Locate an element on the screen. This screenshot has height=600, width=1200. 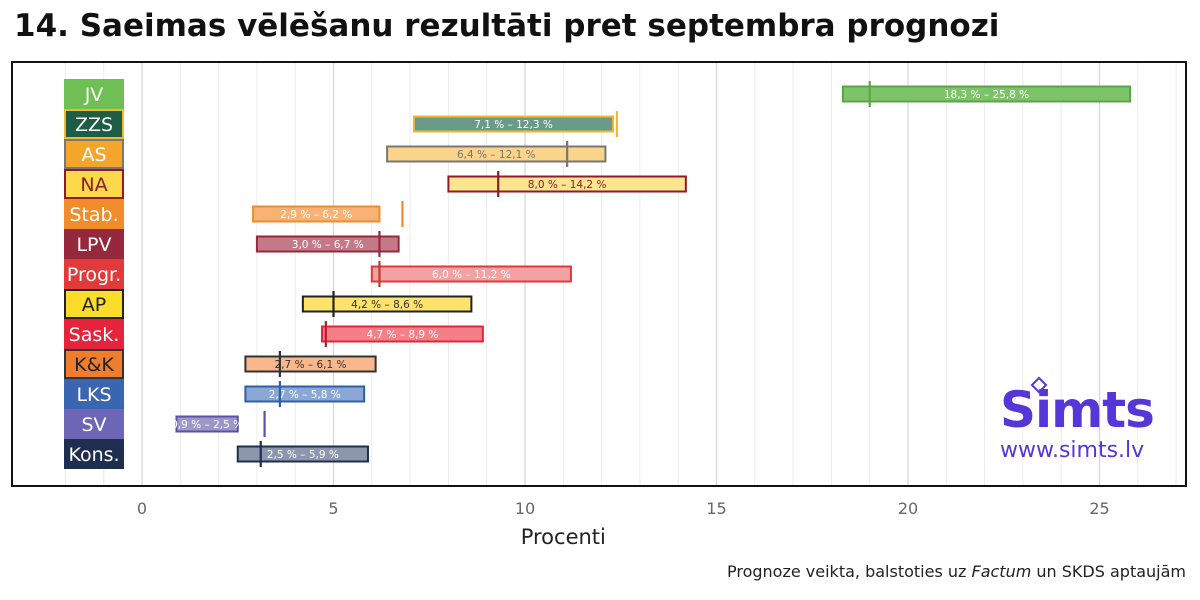
range-label-zzs: 7,1 % – 12,3 % is located at coordinates (513, 125).